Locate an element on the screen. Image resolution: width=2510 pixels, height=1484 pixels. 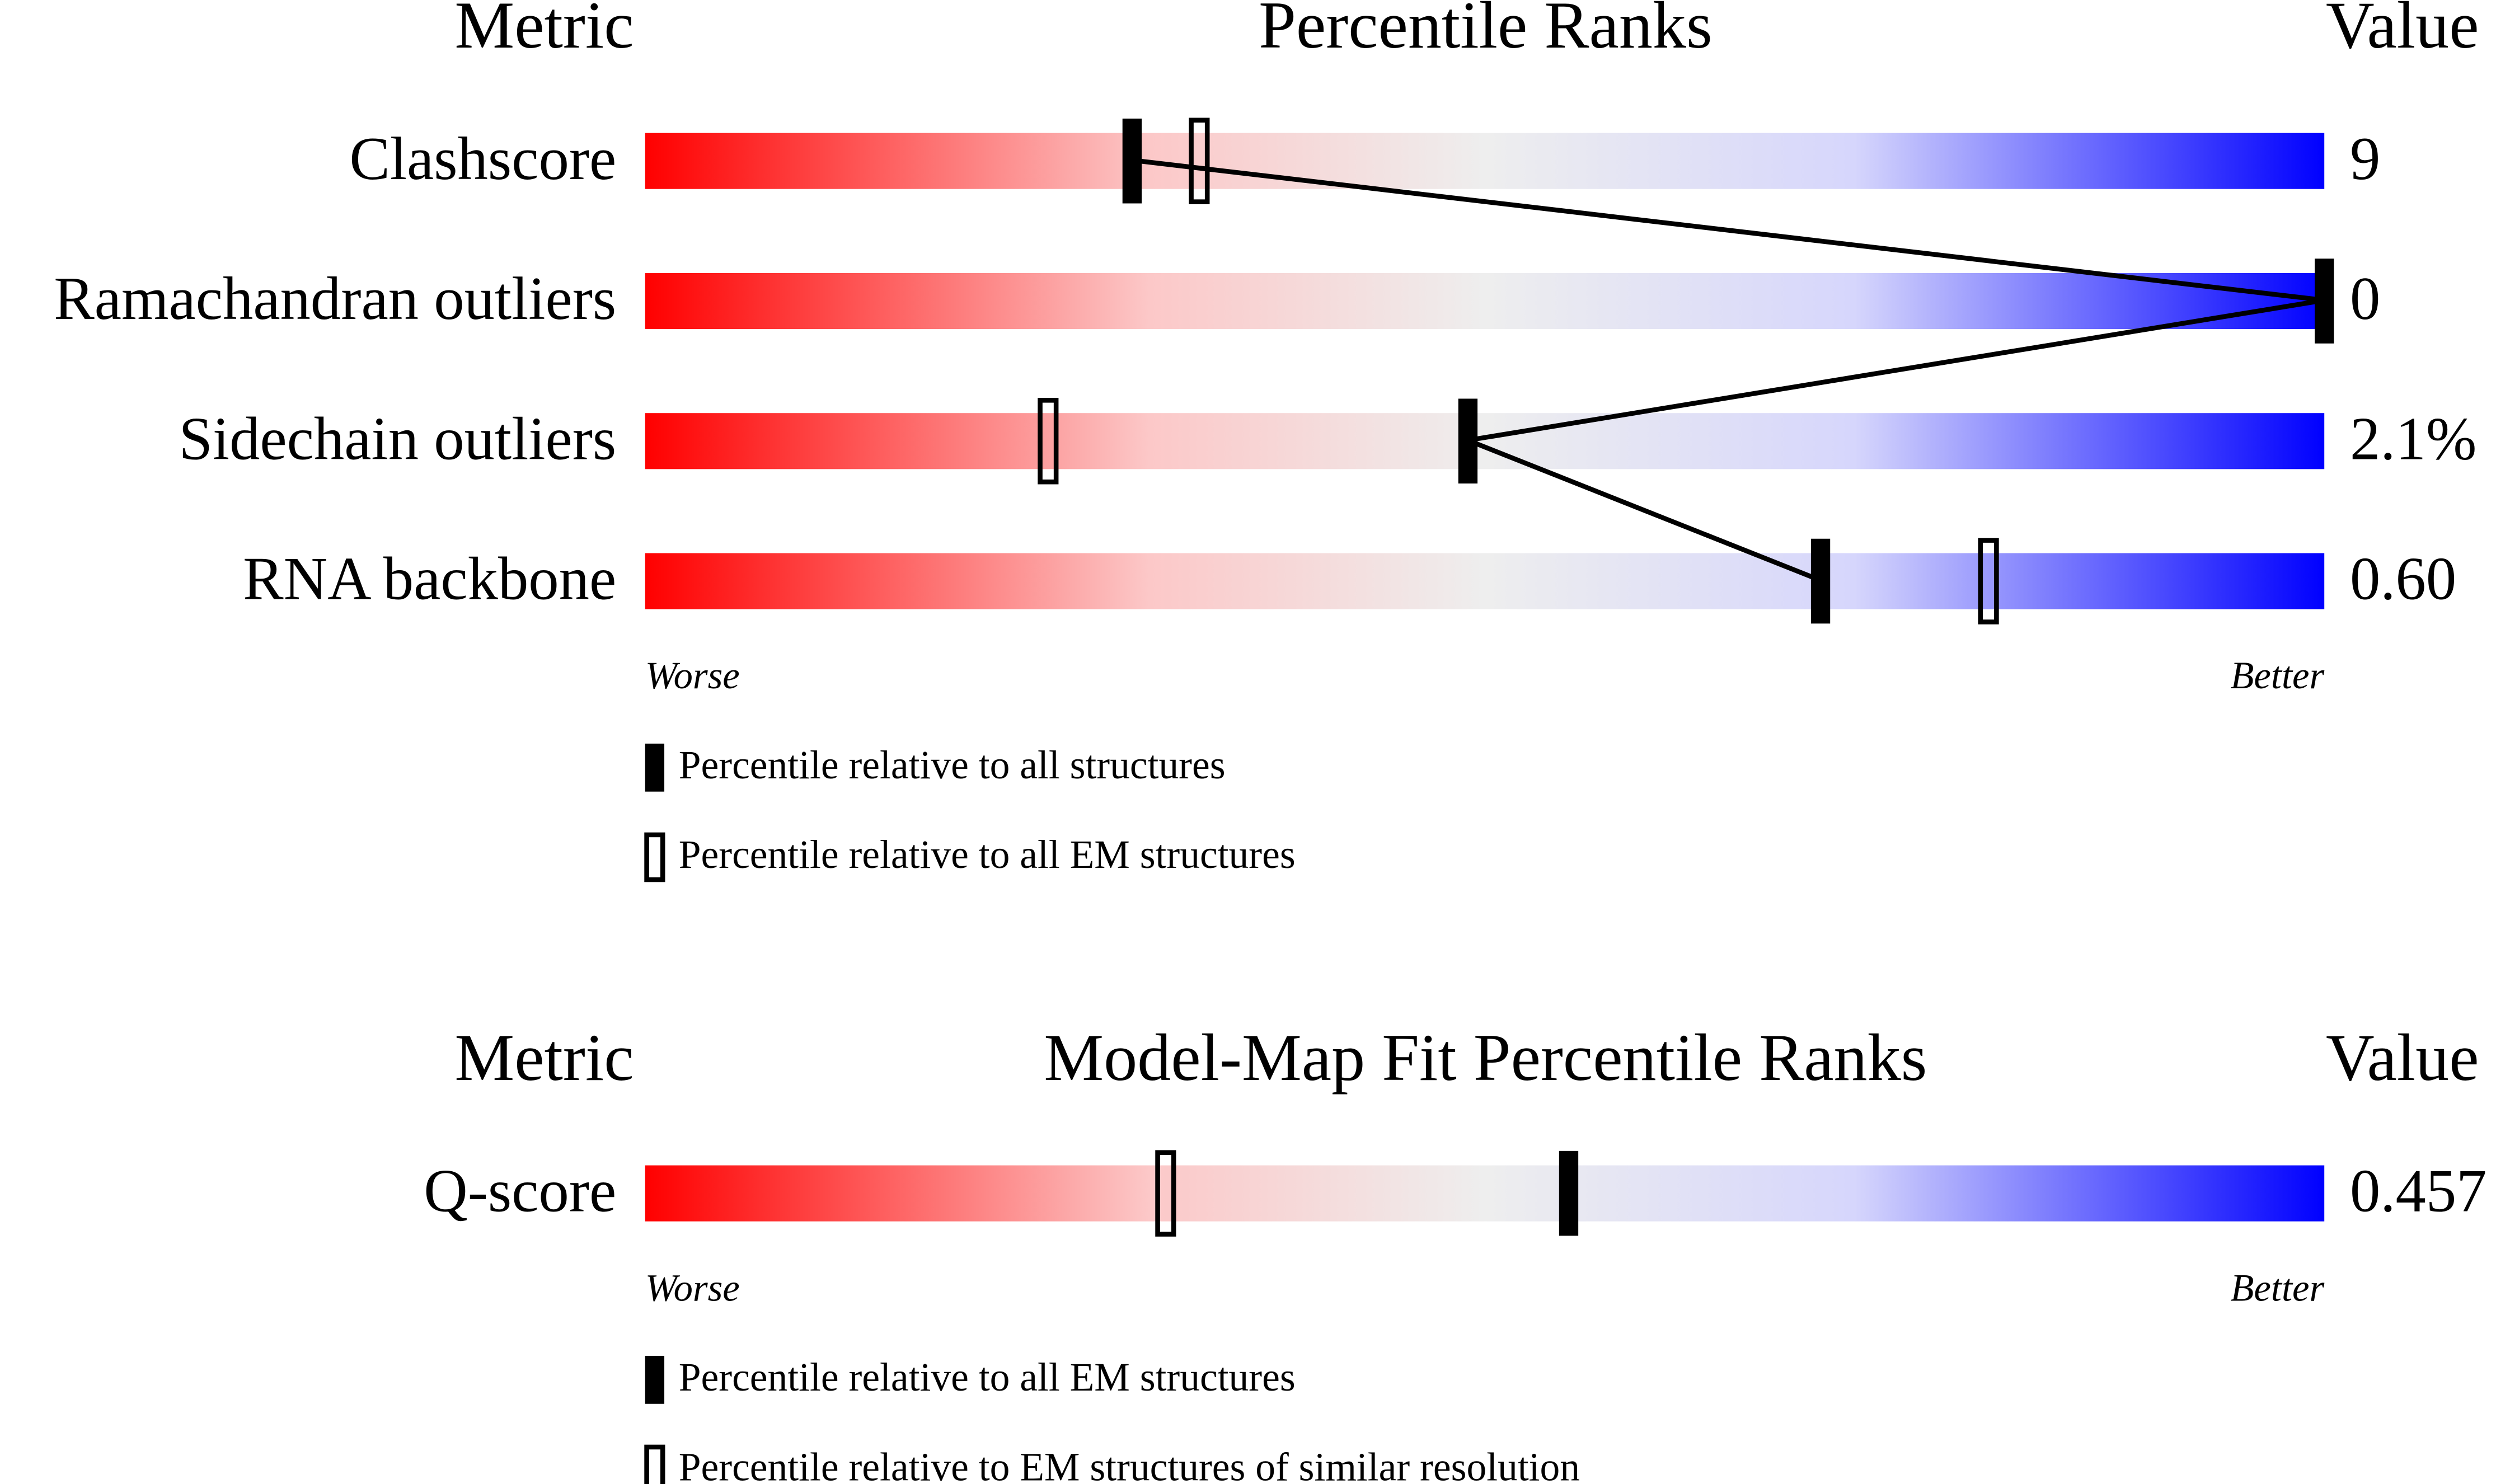
metric-label: Sidechain outliers is located at coordinates (397, 438).